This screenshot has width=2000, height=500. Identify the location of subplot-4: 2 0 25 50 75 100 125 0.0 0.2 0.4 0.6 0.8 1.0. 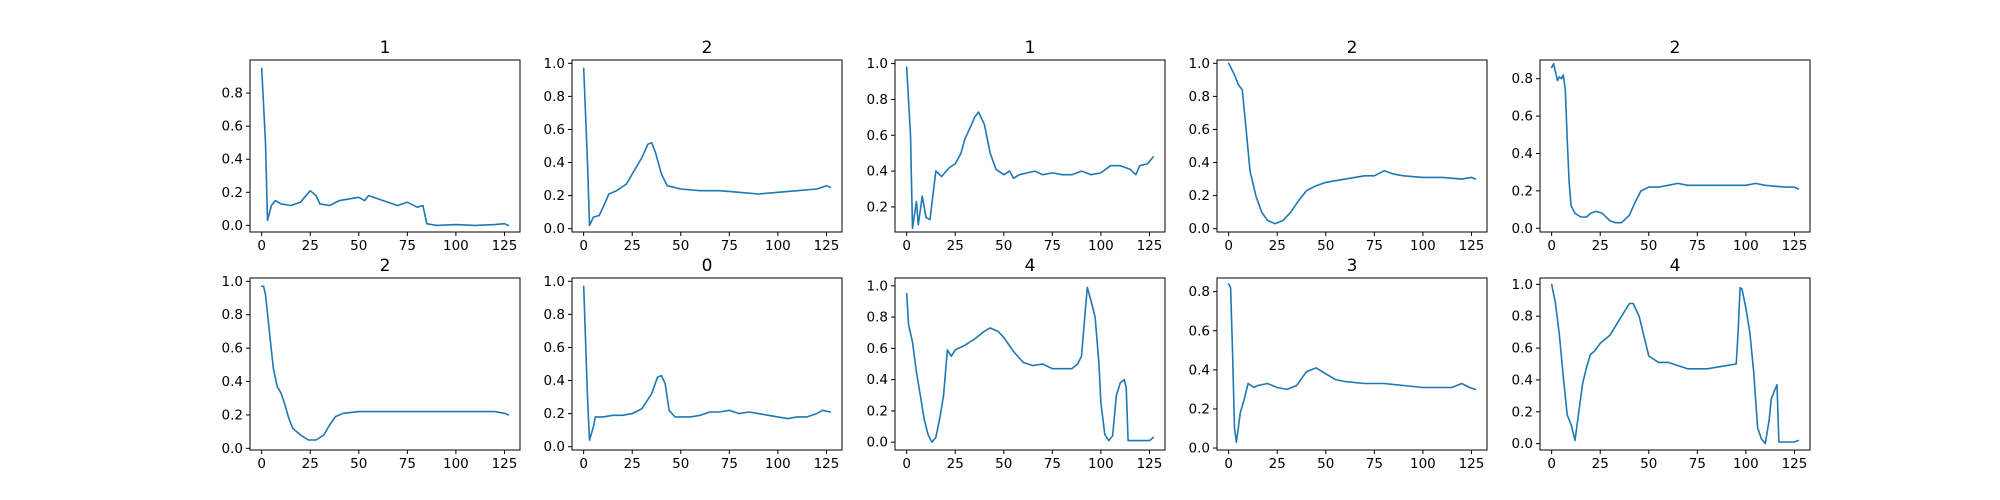
(1338, 146).